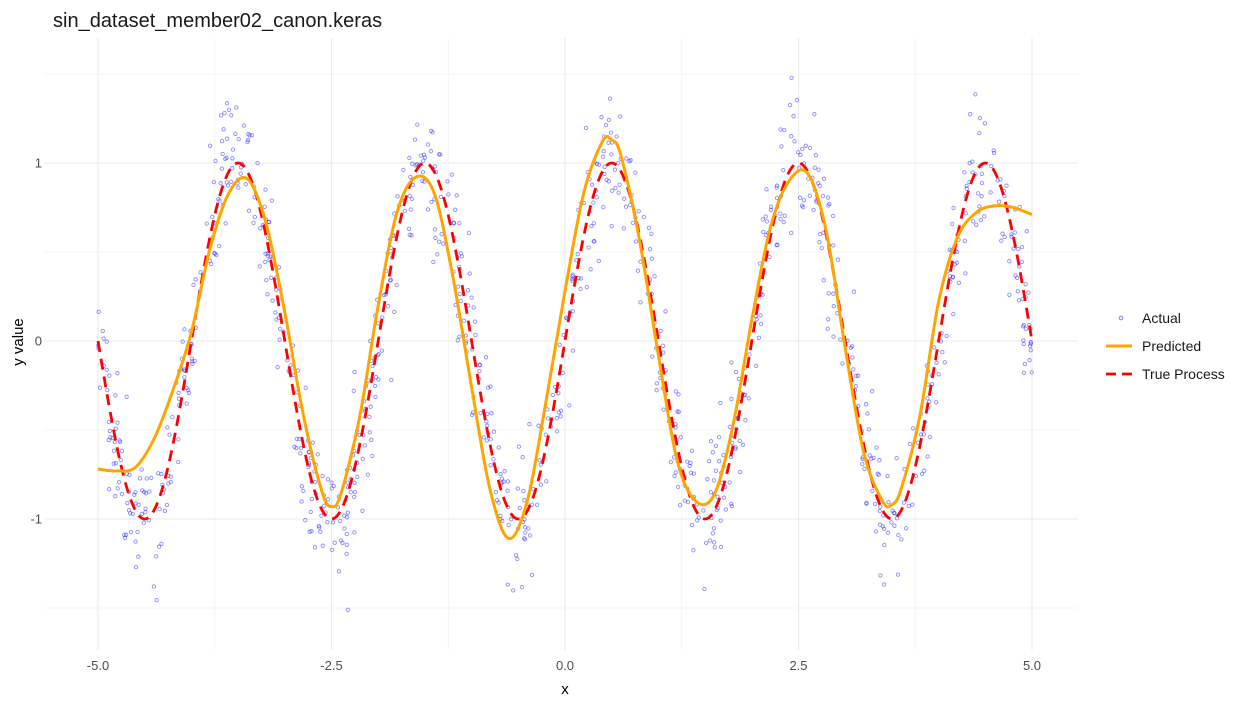  Describe the element at coordinates (1121, 318) in the screenshot. I see `legend-key-actual` at that location.